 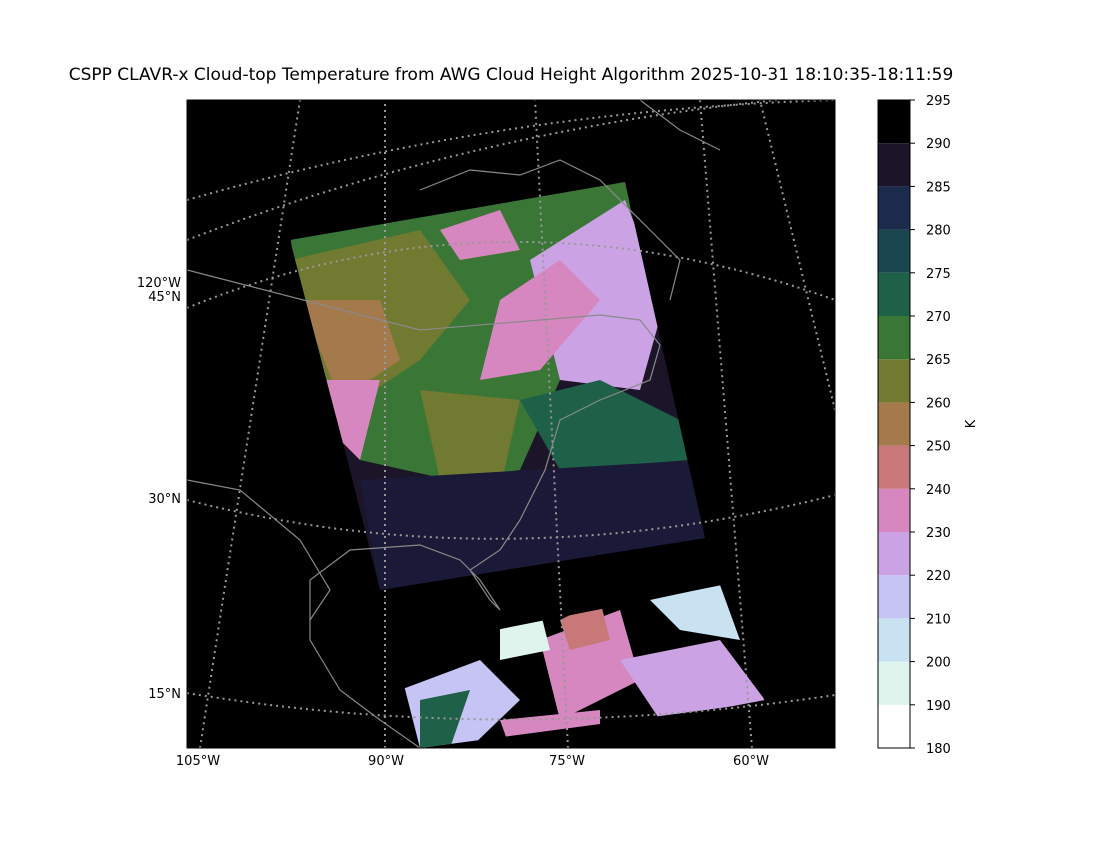 I want to click on colorbar-tick-label: 230, so click(x=938, y=533).